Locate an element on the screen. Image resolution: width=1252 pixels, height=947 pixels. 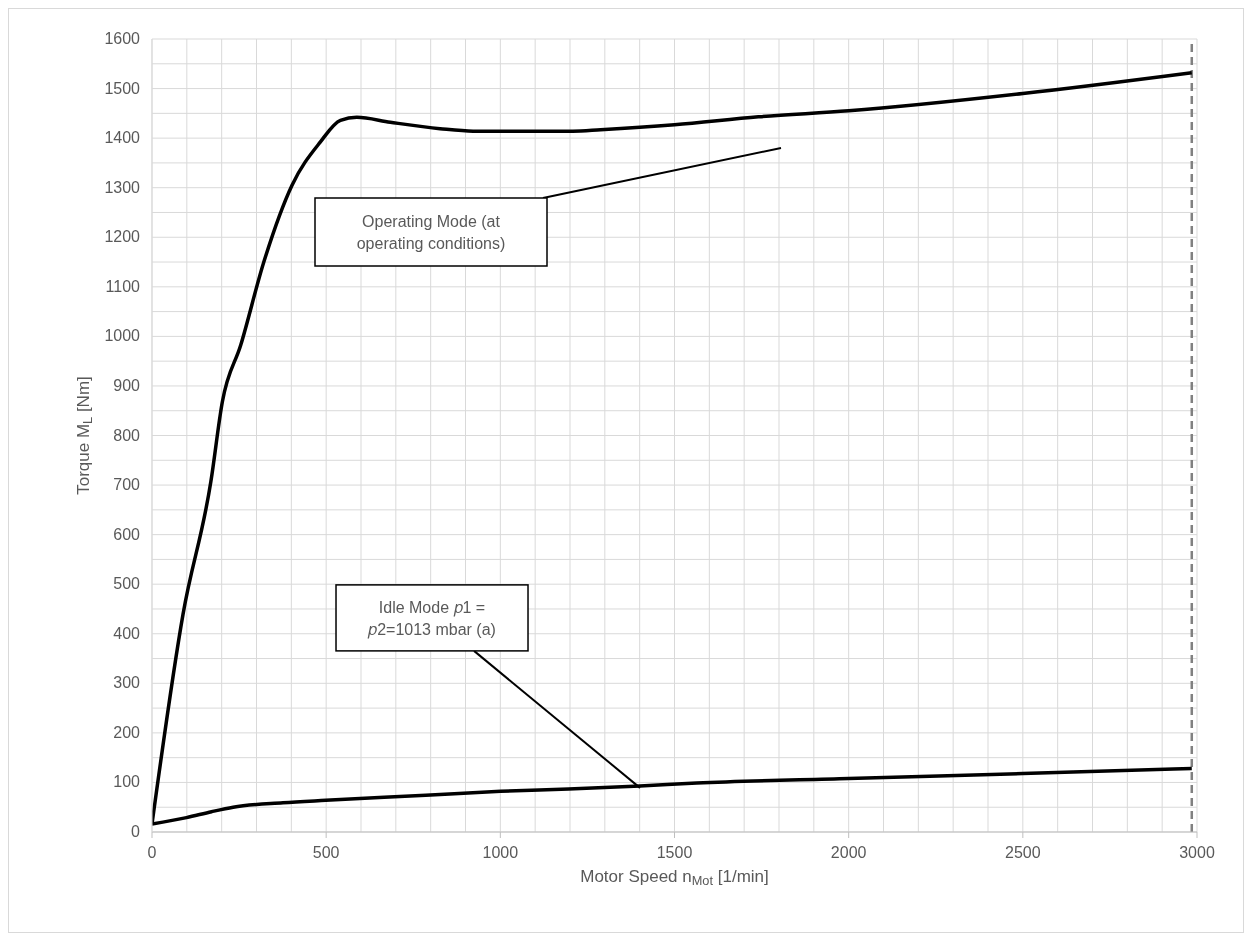
x-tick-label: 3000 is located at coordinates (1197, 852).